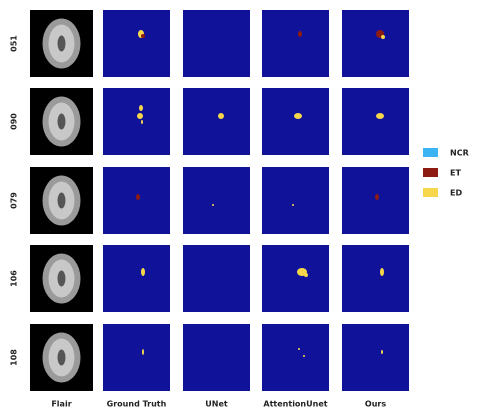 The image size is (480, 414). I want to click on column-label: Ground Truth, so click(137, 404).